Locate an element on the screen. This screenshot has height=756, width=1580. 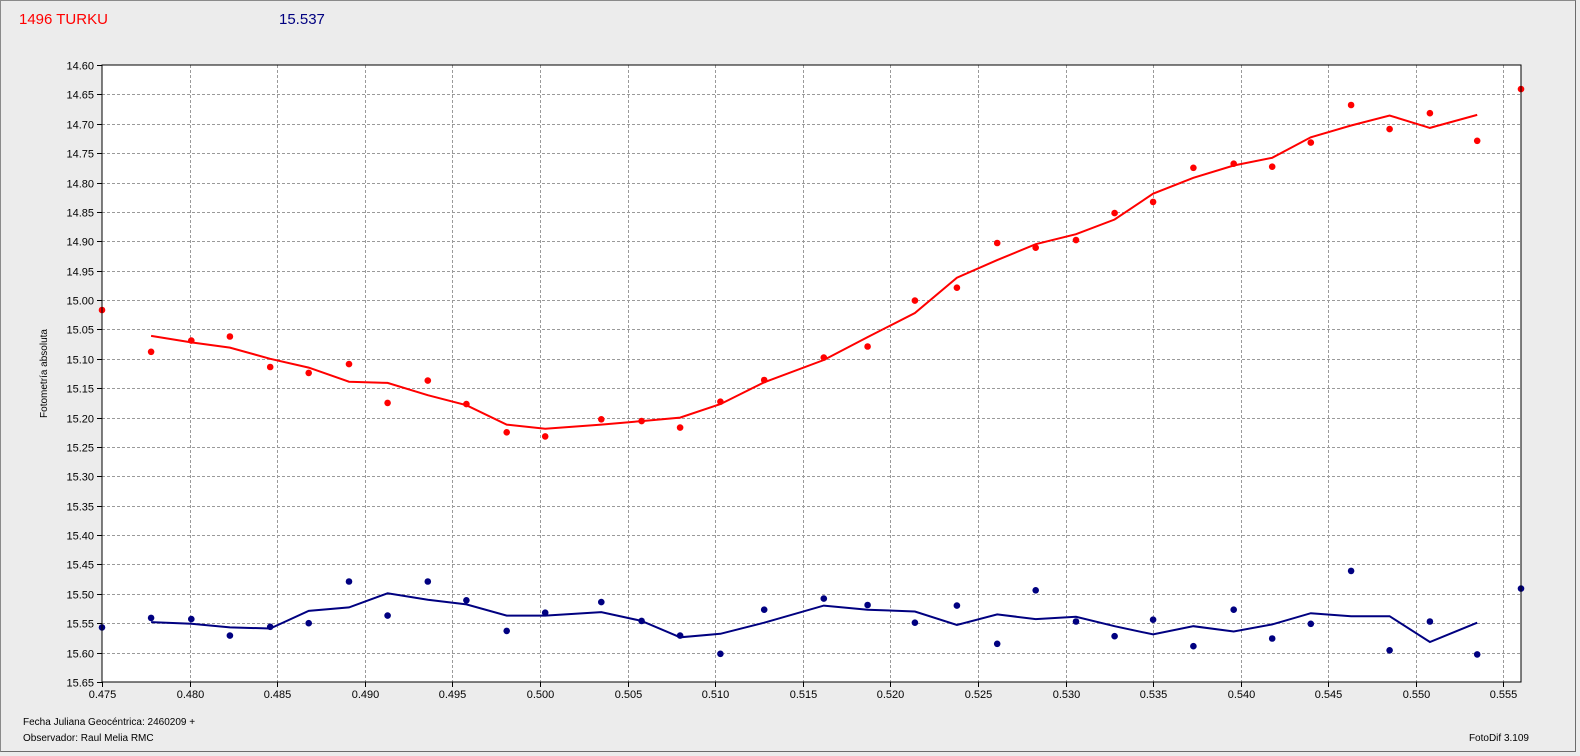
y-axis-label: Fotometría absoluta is located at coordinates (44, 373).